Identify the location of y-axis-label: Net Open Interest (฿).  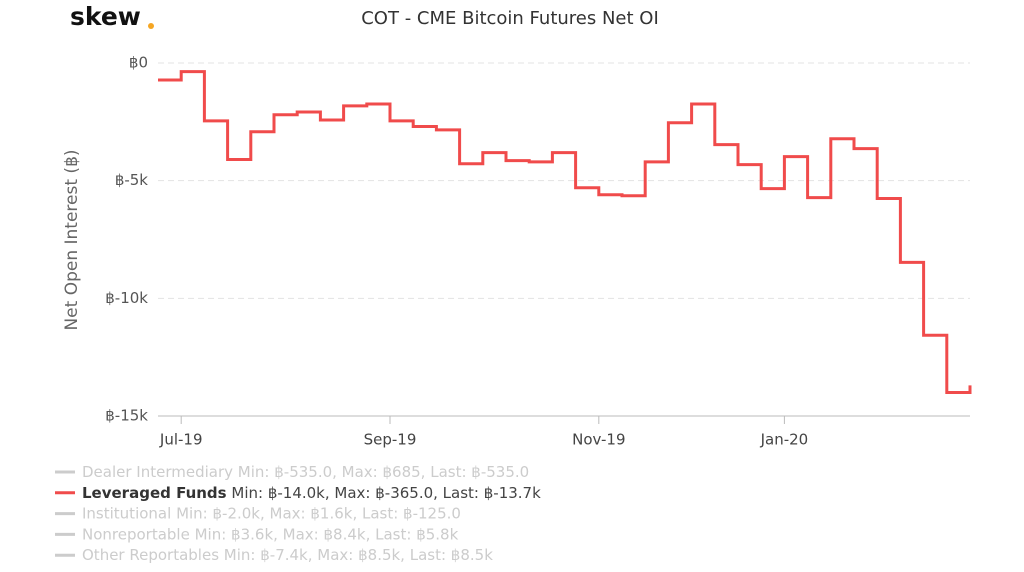
(72, 239).